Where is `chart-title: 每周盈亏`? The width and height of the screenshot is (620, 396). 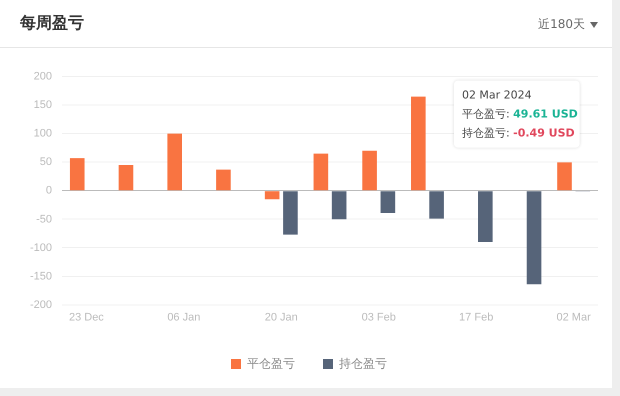 chart-title: 每周盈亏 is located at coordinates (52, 23).